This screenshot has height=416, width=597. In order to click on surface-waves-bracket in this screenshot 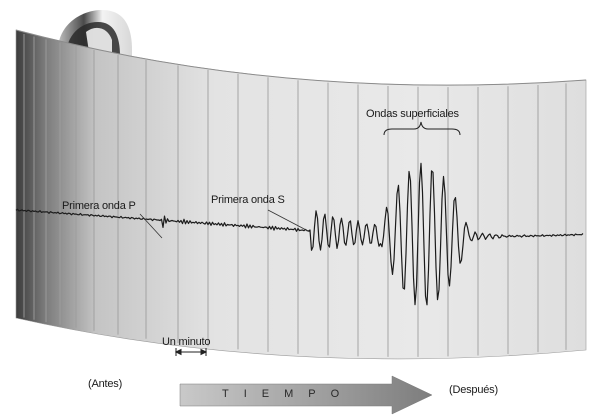, I will do `click(422, 128)`.